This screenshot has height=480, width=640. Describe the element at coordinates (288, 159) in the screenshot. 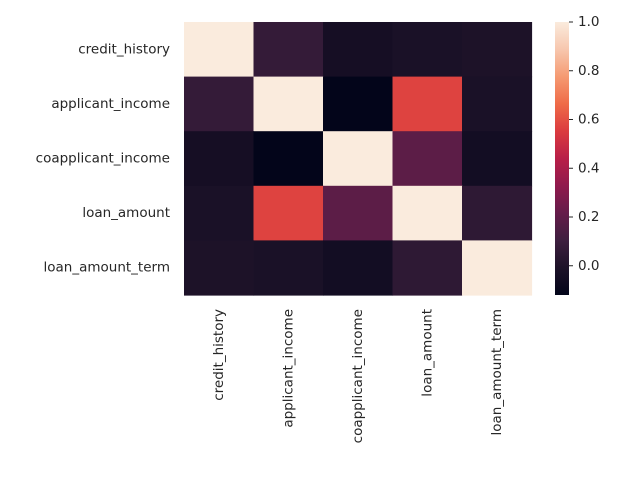

I see `heatmap-cell-coapplicant_income-applicant_income` at that location.